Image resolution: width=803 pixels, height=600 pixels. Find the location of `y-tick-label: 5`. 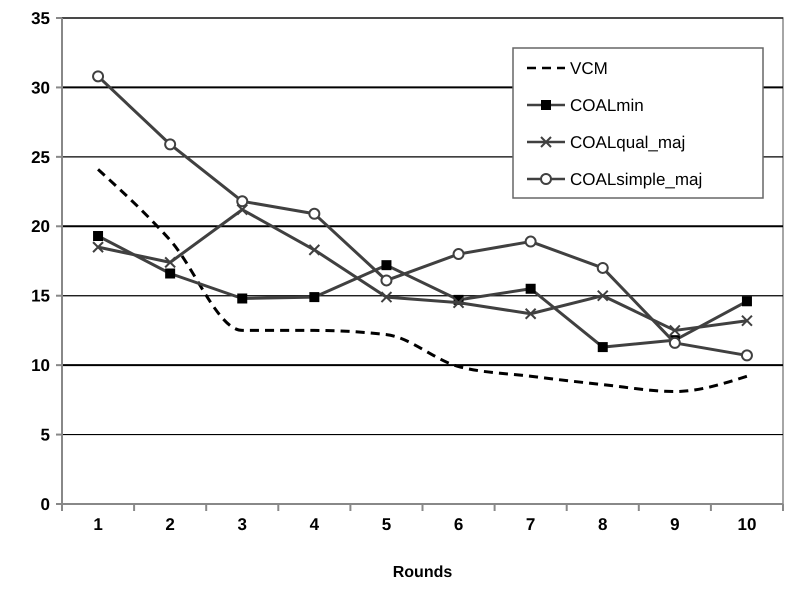

y-tick-label: 5 is located at coordinates (45, 435).